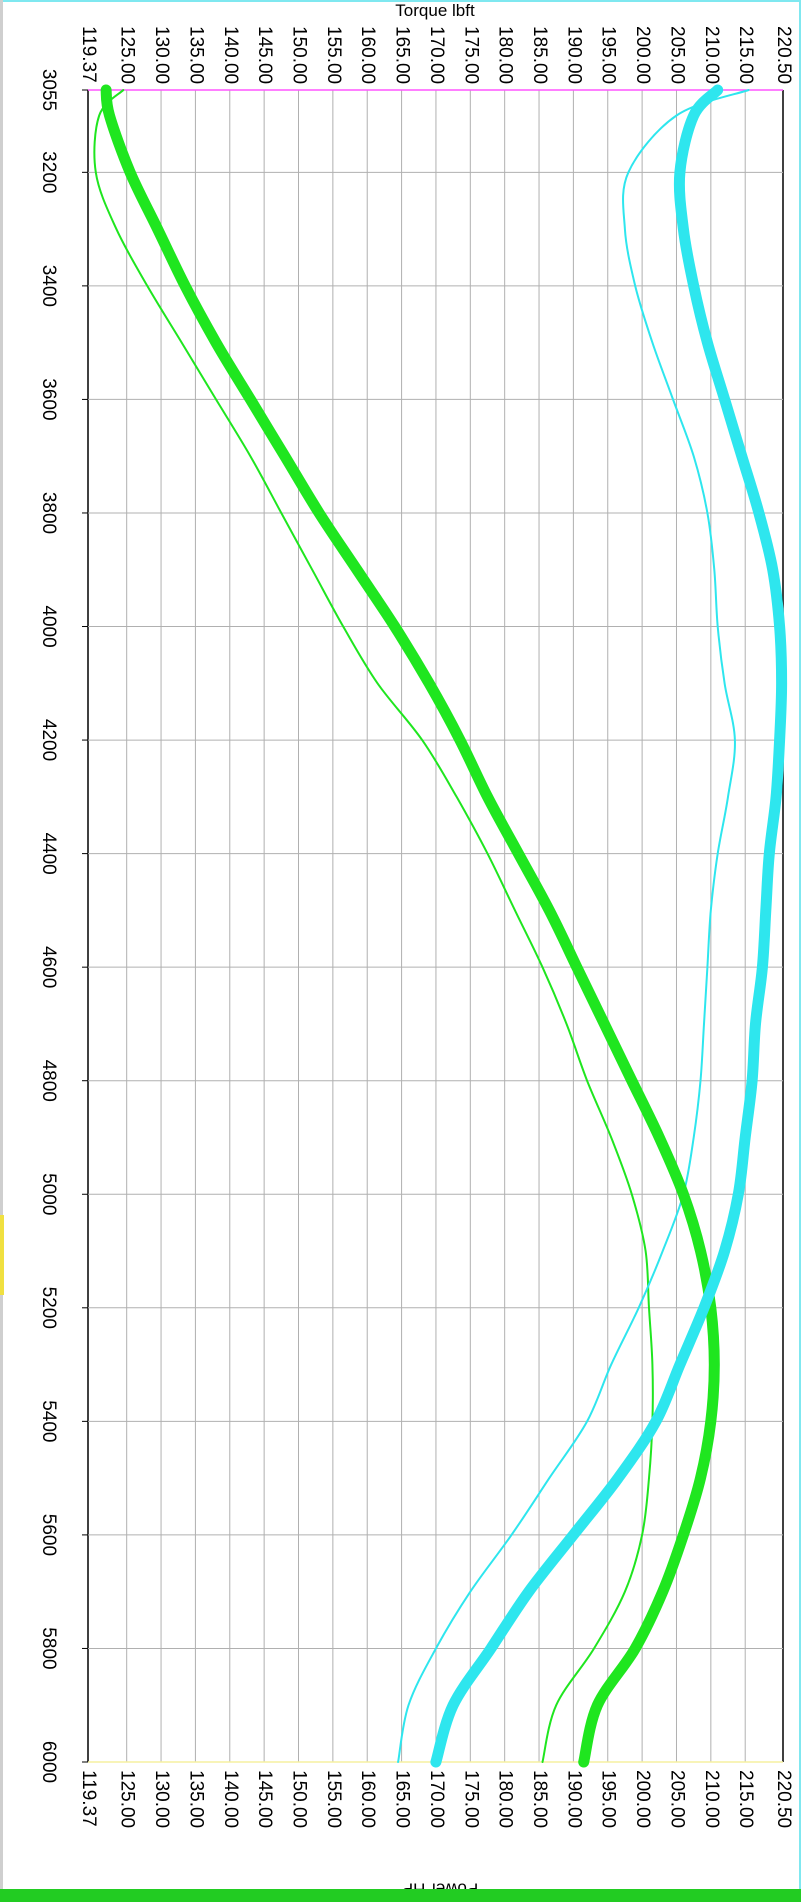  Describe the element at coordinates (400, 1895) in the screenshot. I see `bottom-green-strip` at that location.